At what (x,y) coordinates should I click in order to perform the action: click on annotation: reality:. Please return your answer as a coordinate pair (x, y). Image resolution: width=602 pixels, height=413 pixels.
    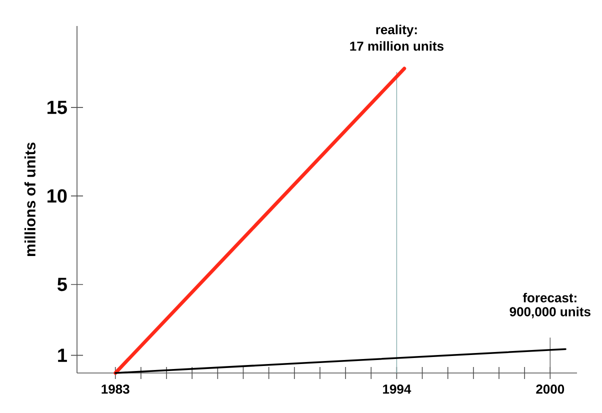
    Looking at the image, I should click on (396, 30).